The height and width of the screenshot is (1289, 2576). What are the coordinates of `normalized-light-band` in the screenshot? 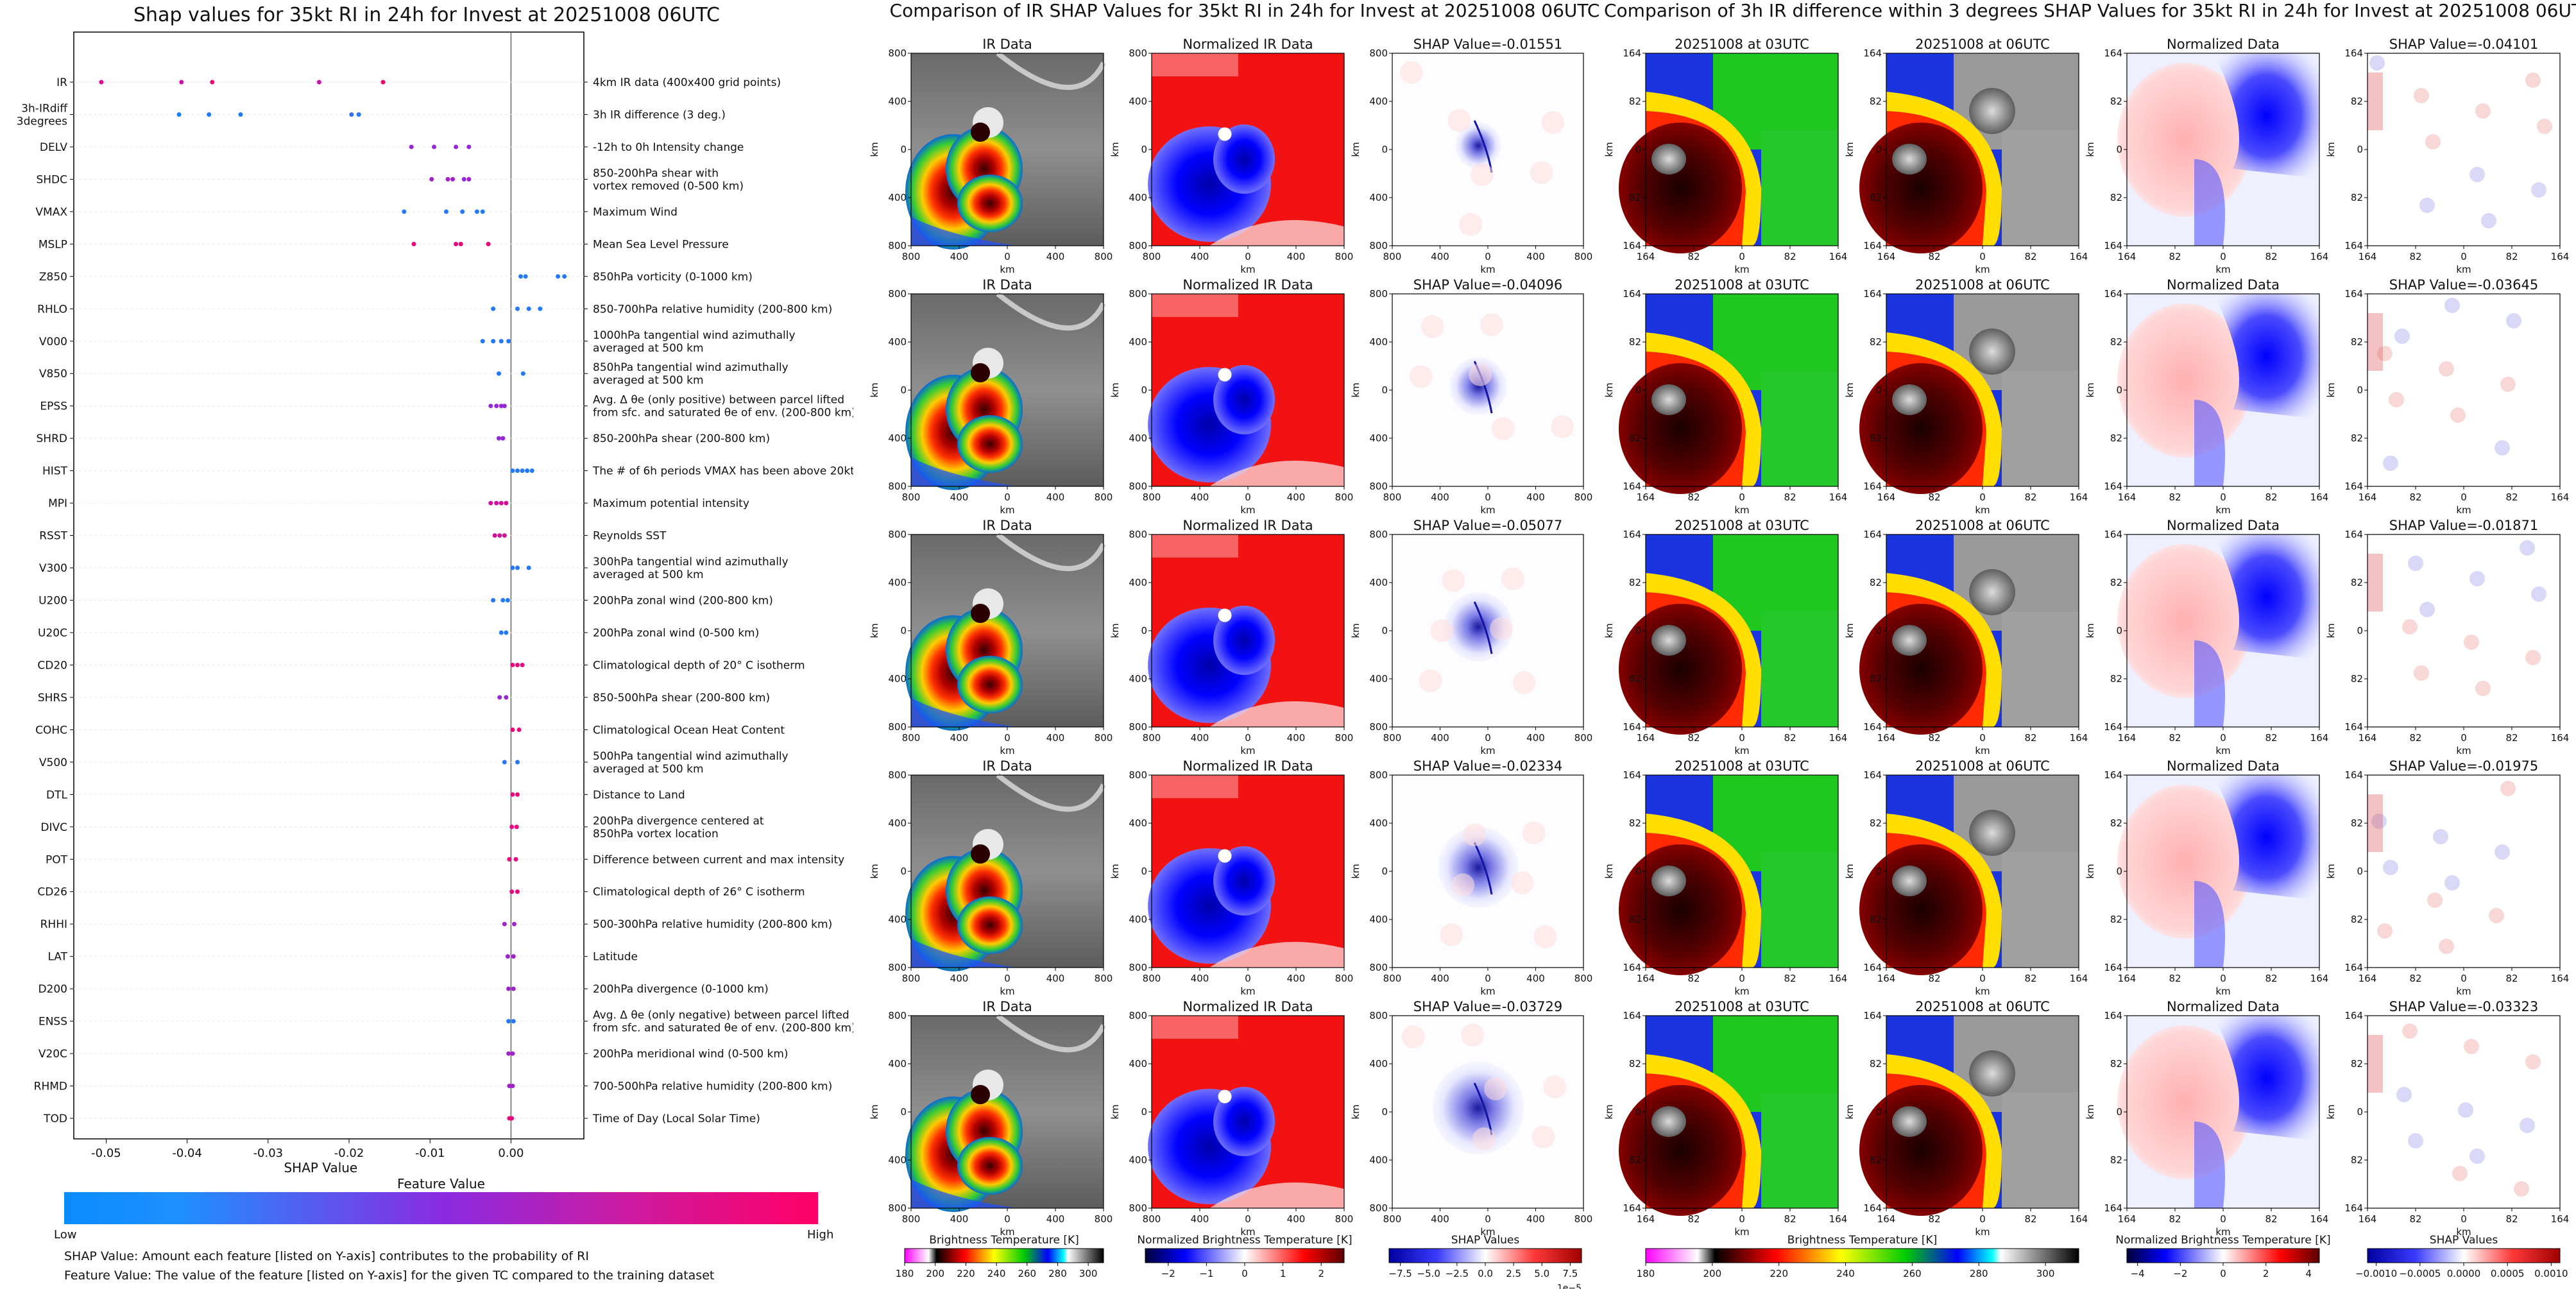 It's located at (1195, 305).